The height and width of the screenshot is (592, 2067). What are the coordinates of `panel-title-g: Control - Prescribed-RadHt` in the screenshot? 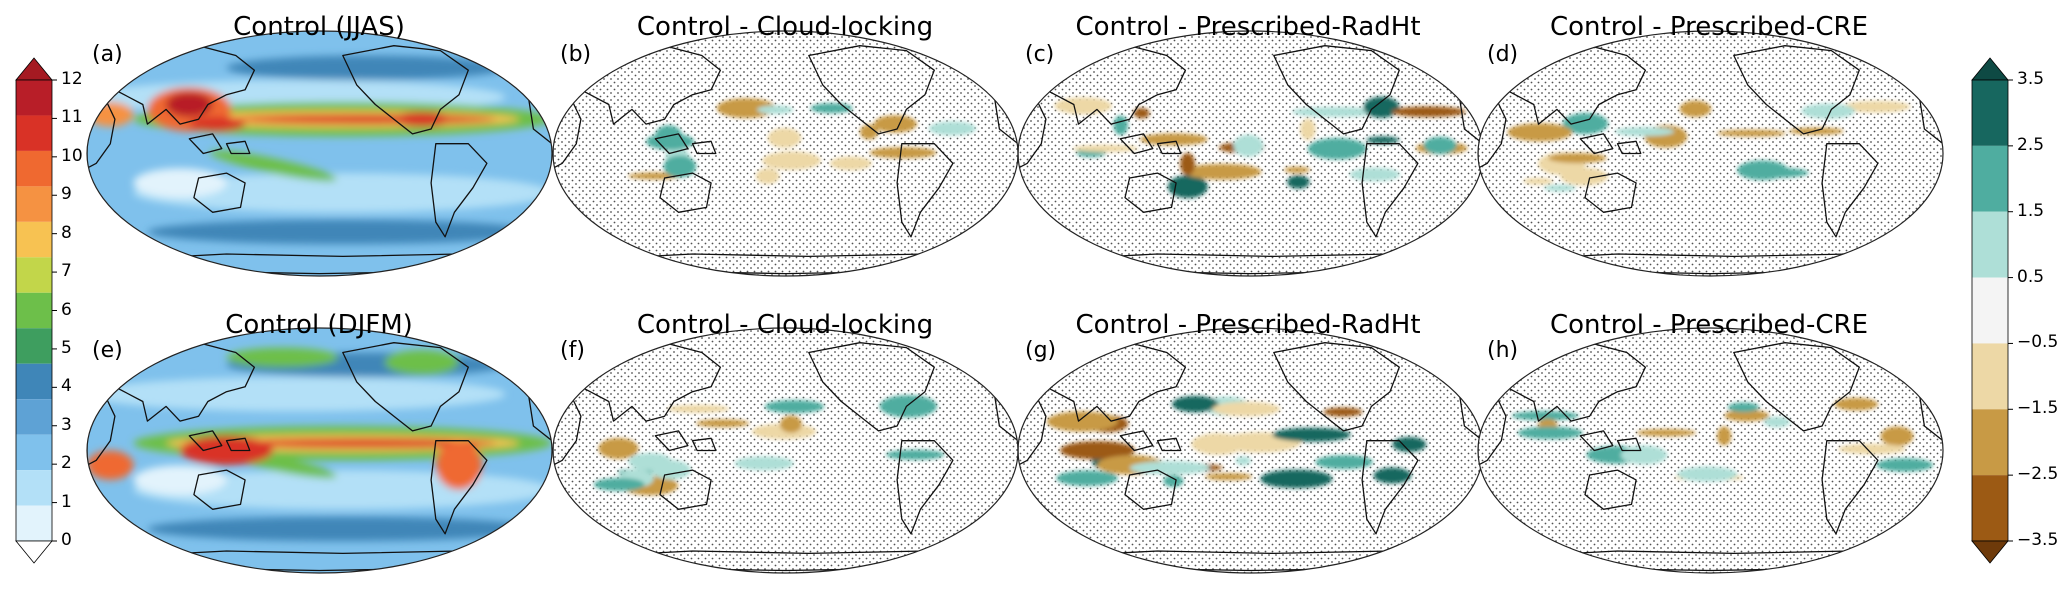 It's located at (1248, 325).